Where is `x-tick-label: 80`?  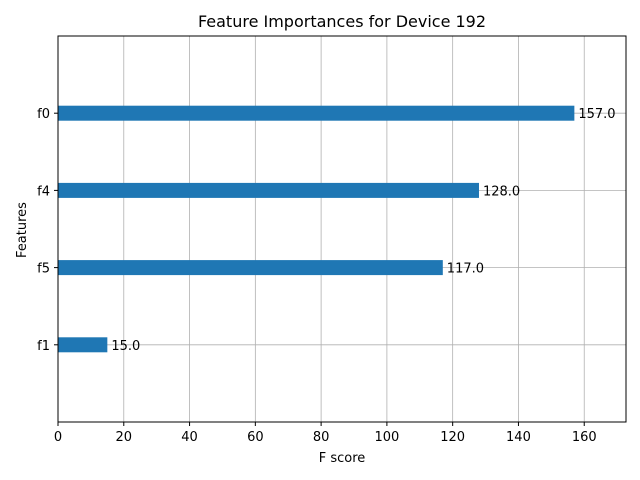 x-tick-label: 80 is located at coordinates (321, 437).